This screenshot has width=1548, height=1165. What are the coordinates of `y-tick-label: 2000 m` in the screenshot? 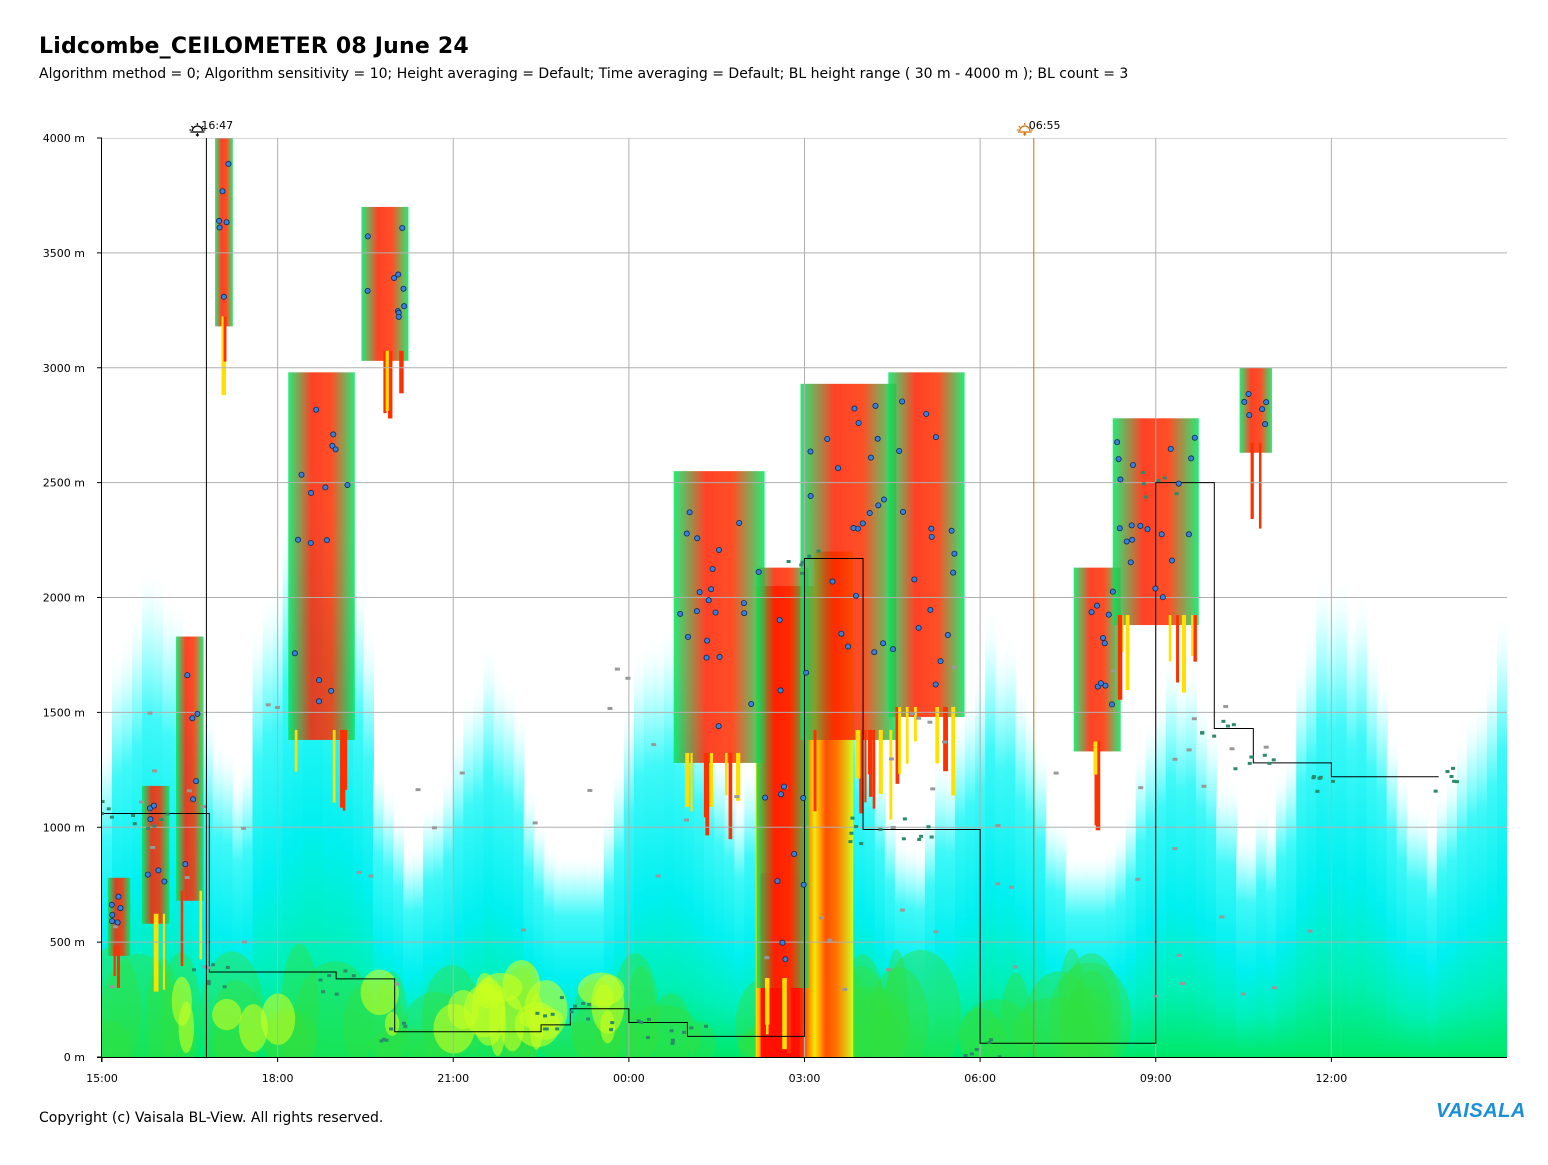 It's located at (64, 598).